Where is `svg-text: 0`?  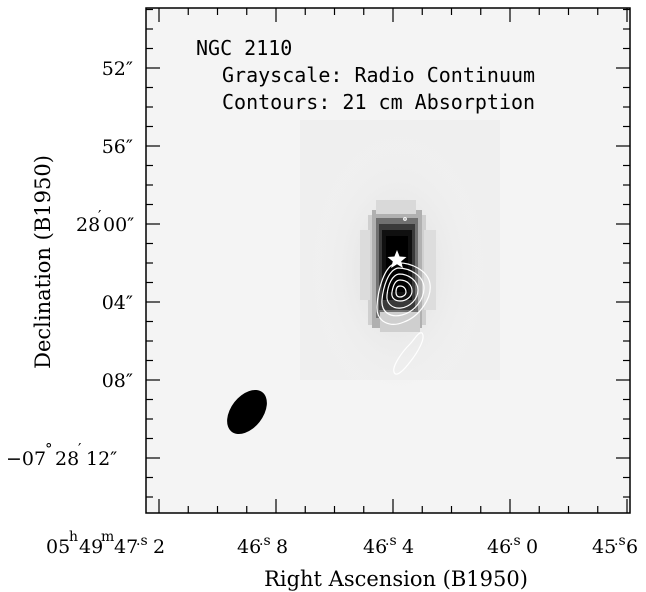
svg-text: 0 is located at coordinates (532, 547).